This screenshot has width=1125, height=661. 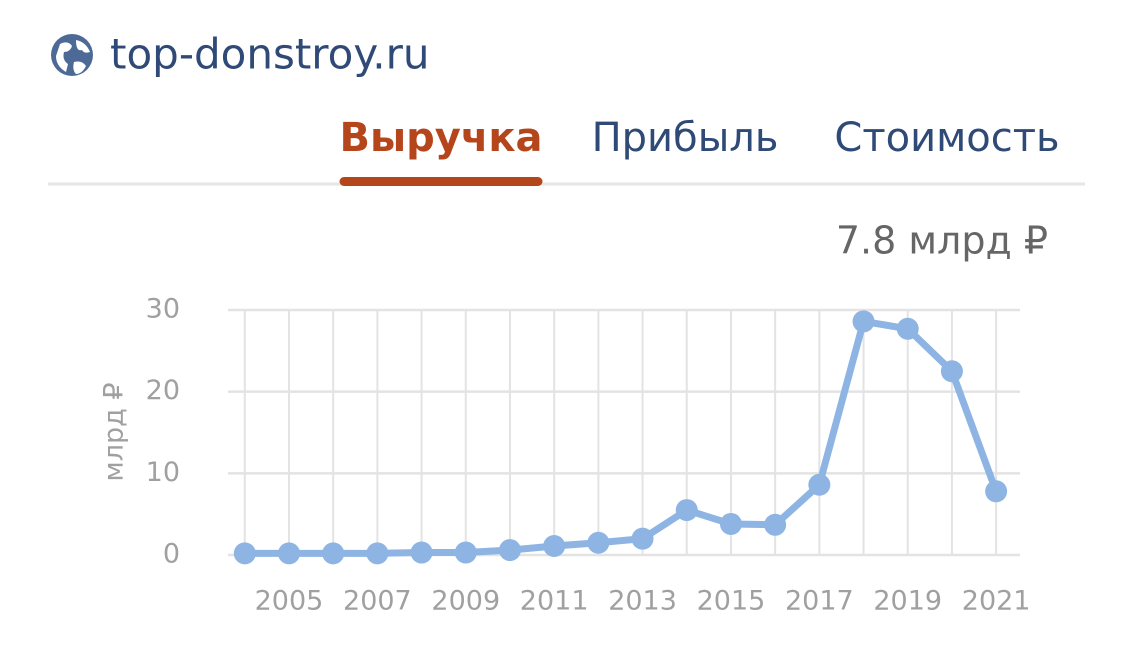 I want to click on tab: Прибыль, so click(x=685, y=138).